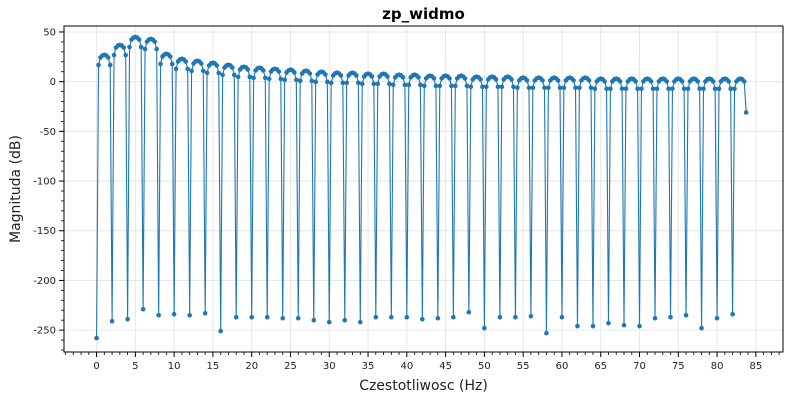 The image size is (800, 400). I want to click on x-tick-label: 0, so click(96, 366).